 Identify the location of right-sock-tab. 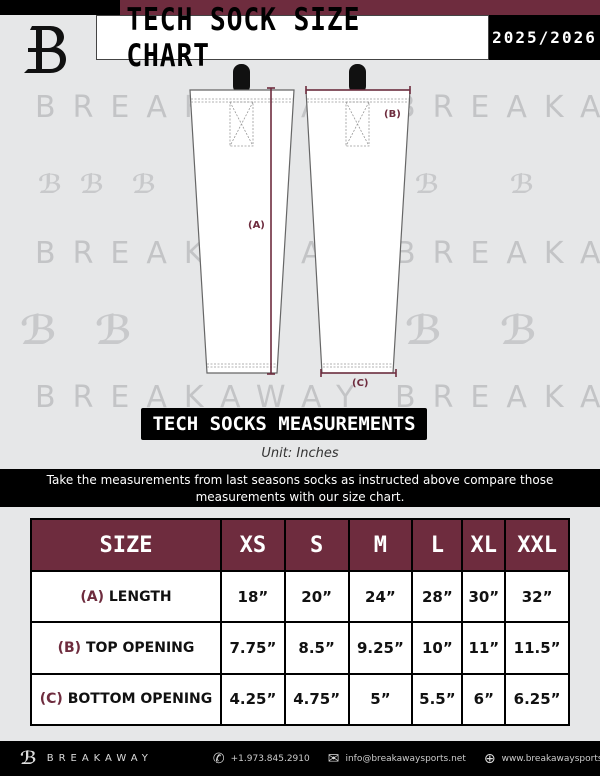
(357, 79).